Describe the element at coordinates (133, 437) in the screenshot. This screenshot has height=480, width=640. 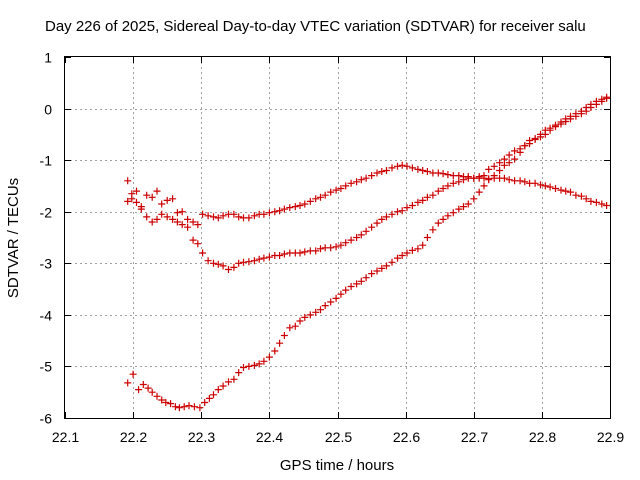
I see `x-tick-label: 22.2` at that location.